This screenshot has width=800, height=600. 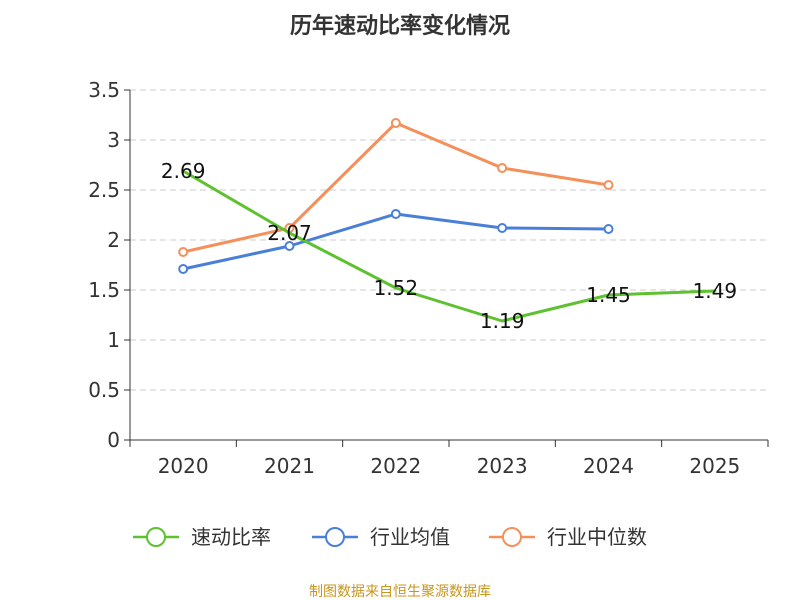 I want to click on legend-item-0: 速动比率, so click(x=202, y=537).